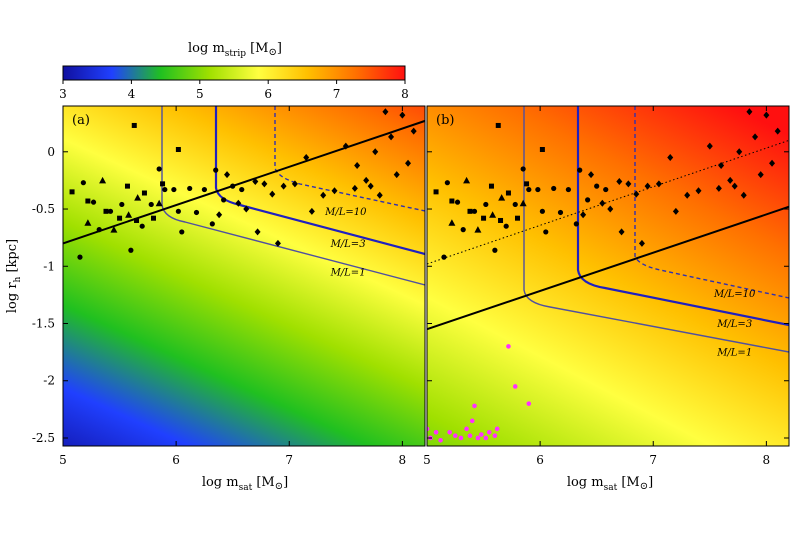 The image size is (800, 533). I want to click on panel-a-x-tick-label: 8, so click(403, 460).